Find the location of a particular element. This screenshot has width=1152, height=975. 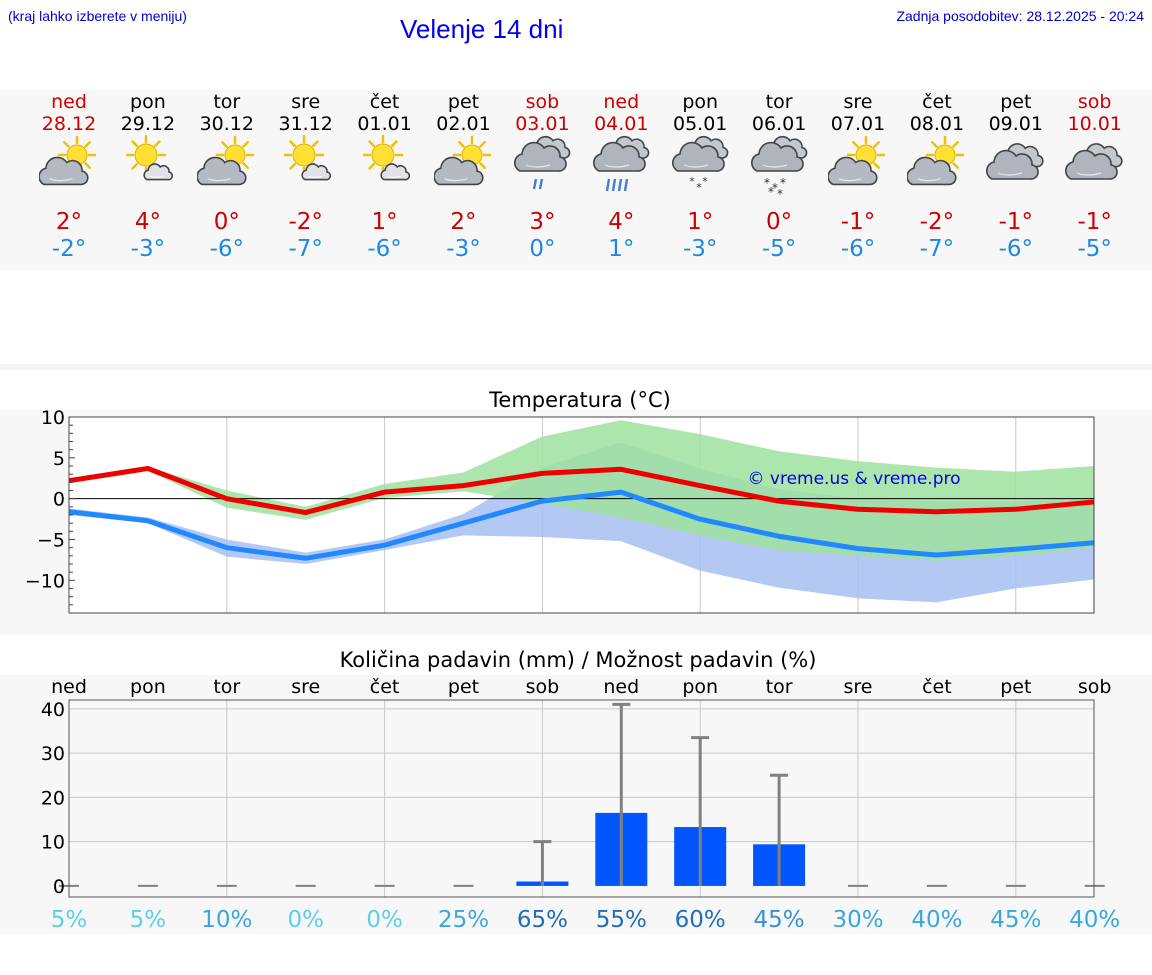

category-label: čet is located at coordinates (385, 687).